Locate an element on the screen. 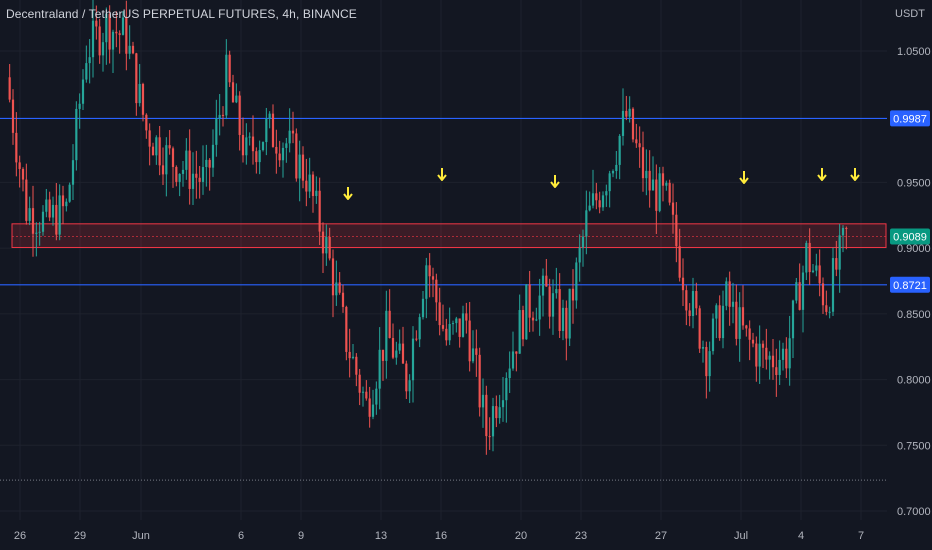 This screenshot has width=932, height=550. price-tick-label: 0.8500 is located at coordinates (914, 315).